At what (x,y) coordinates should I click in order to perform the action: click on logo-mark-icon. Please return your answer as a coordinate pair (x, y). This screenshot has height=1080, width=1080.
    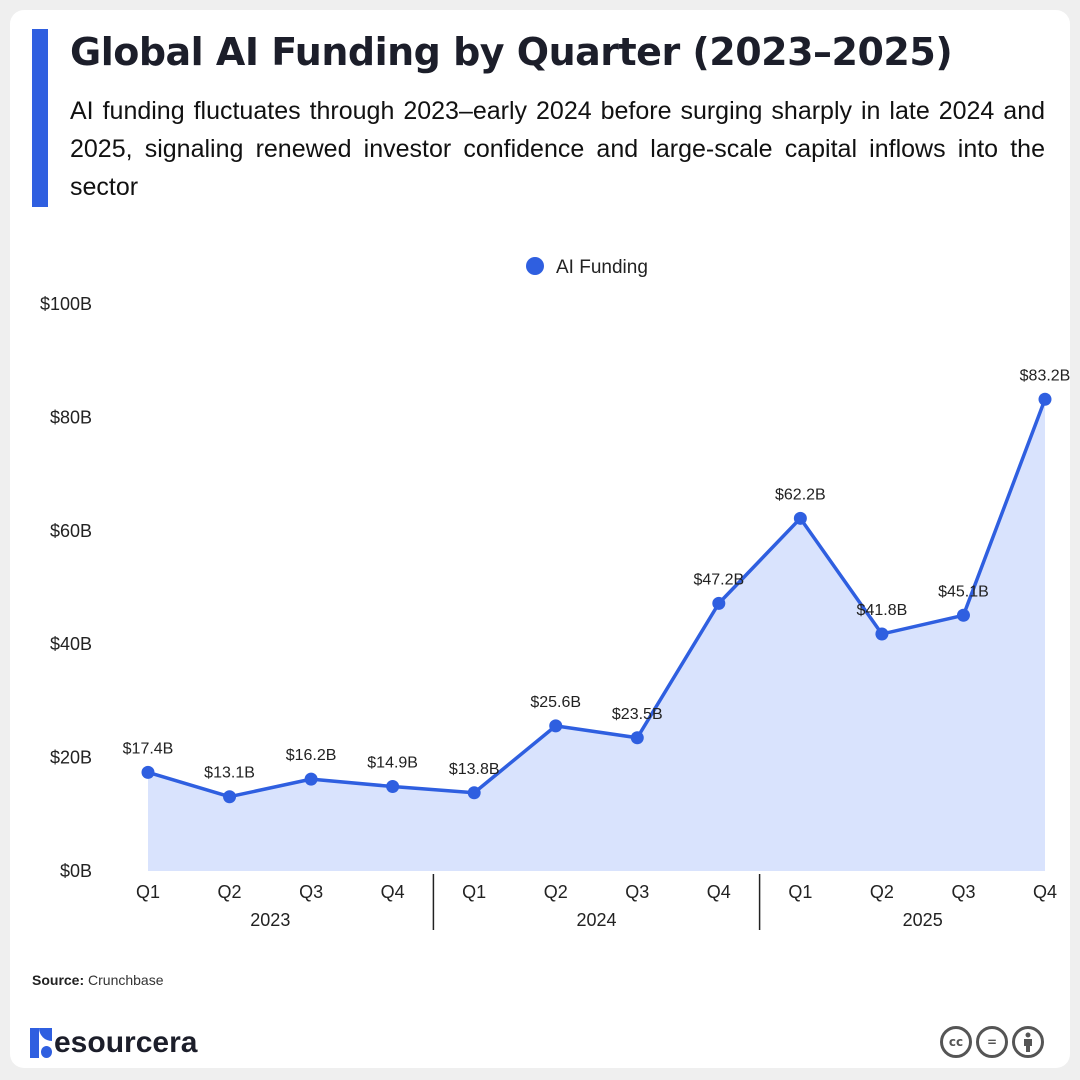
    Looking at the image, I should click on (41, 1043).